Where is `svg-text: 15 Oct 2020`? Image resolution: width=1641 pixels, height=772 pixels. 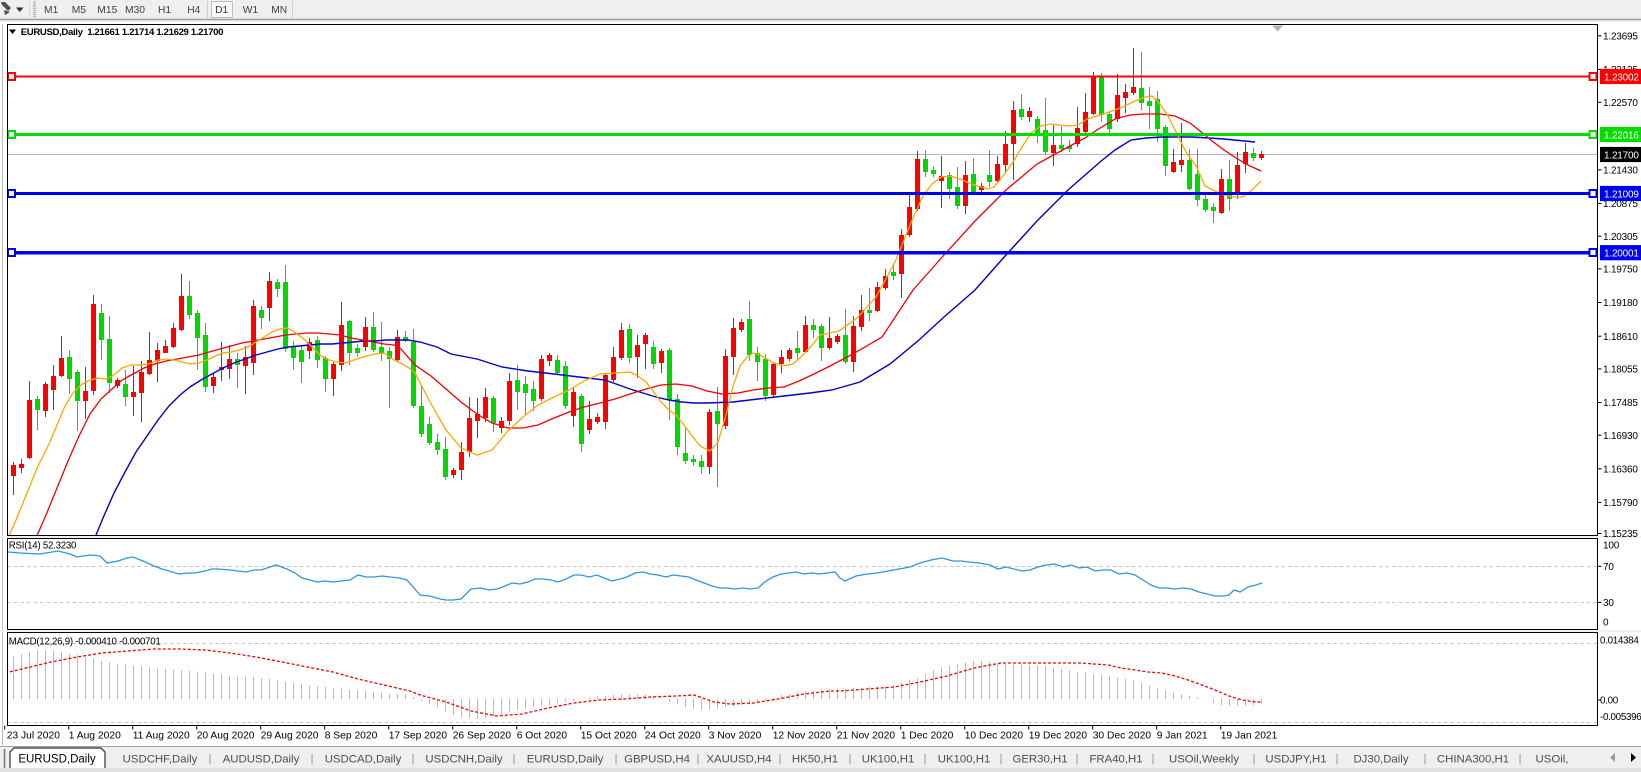 svg-text: 15 Oct 2020 is located at coordinates (609, 736).